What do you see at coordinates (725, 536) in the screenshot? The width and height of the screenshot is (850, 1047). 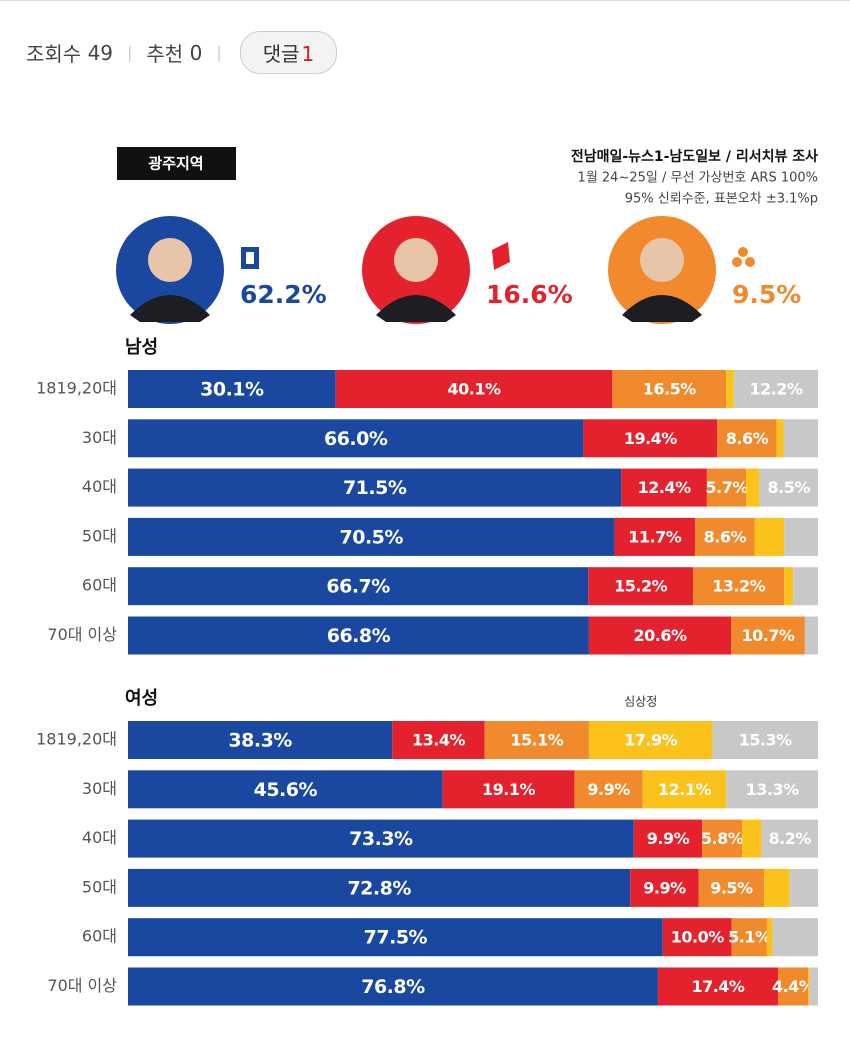 I see `value-label: 8.6%` at bounding box center [725, 536].